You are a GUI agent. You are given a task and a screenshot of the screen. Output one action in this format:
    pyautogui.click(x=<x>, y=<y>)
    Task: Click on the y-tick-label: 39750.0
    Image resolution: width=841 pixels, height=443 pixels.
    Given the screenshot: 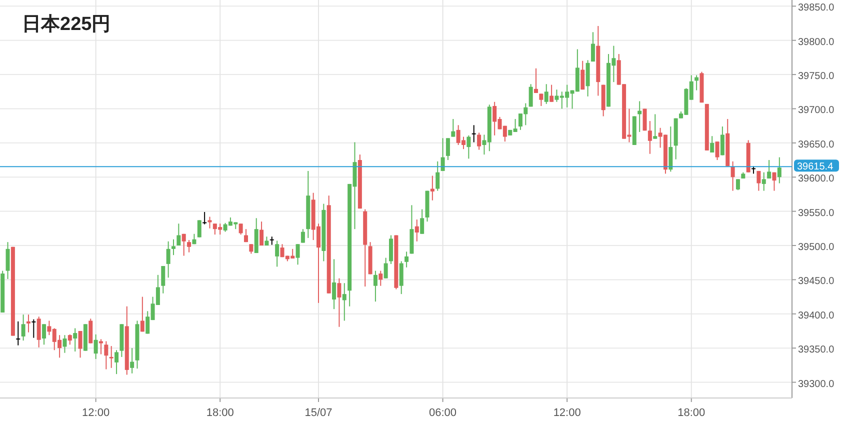 What is the action you would take?
    pyautogui.click(x=816, y=76)
    